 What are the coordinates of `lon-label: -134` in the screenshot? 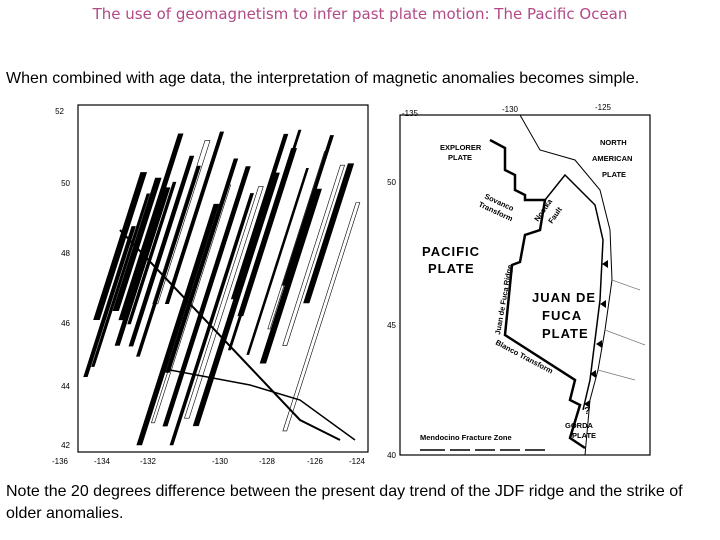 It's located at (102, 461).